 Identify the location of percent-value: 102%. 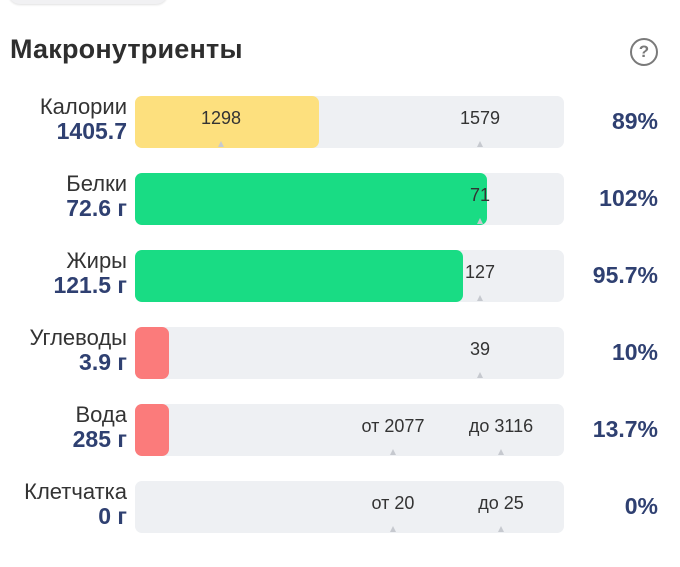
(628, 198).